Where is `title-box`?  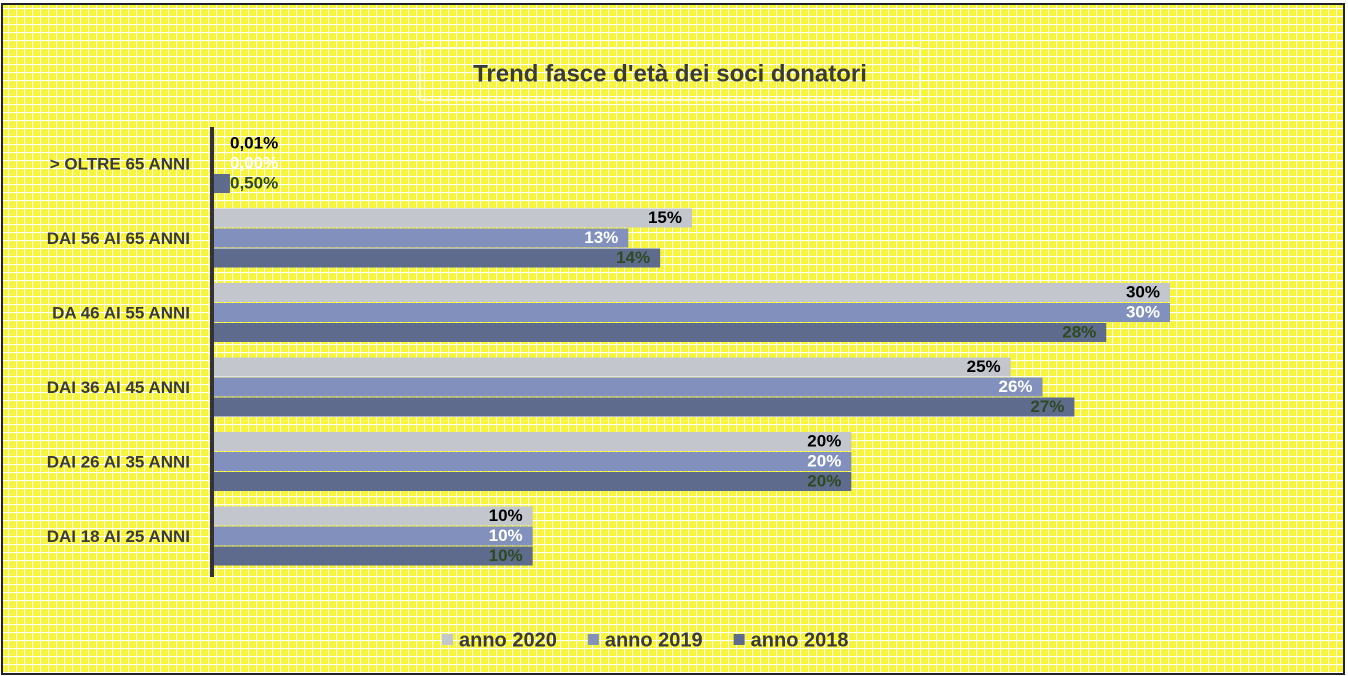
title-box is located at coordinates (670, 74).